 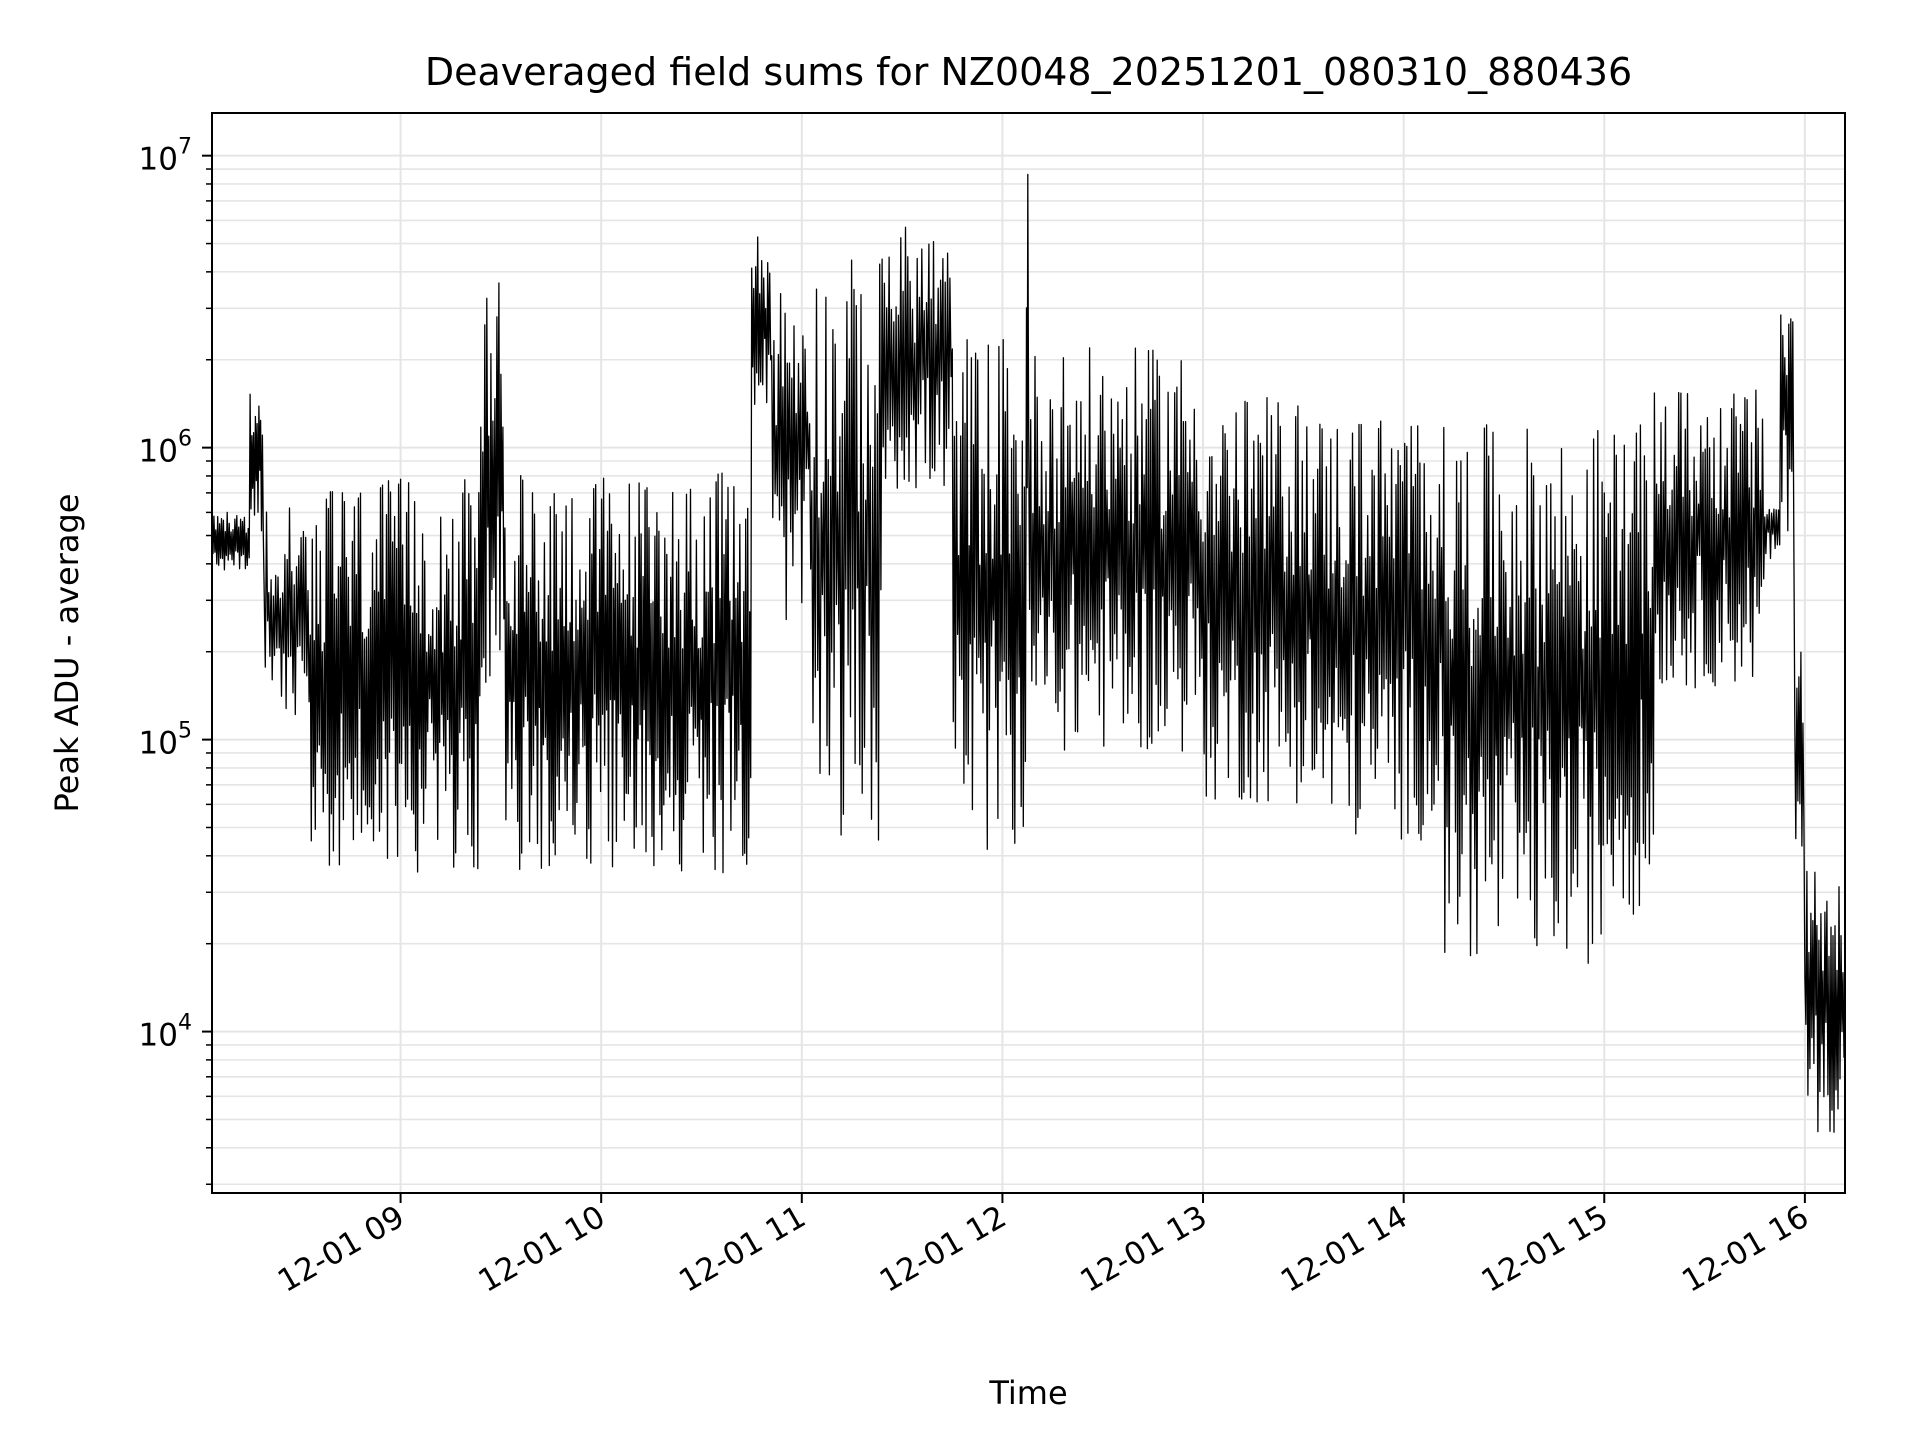 I want to click on y-tick-exponent: 5, so click(x=185, y=731).